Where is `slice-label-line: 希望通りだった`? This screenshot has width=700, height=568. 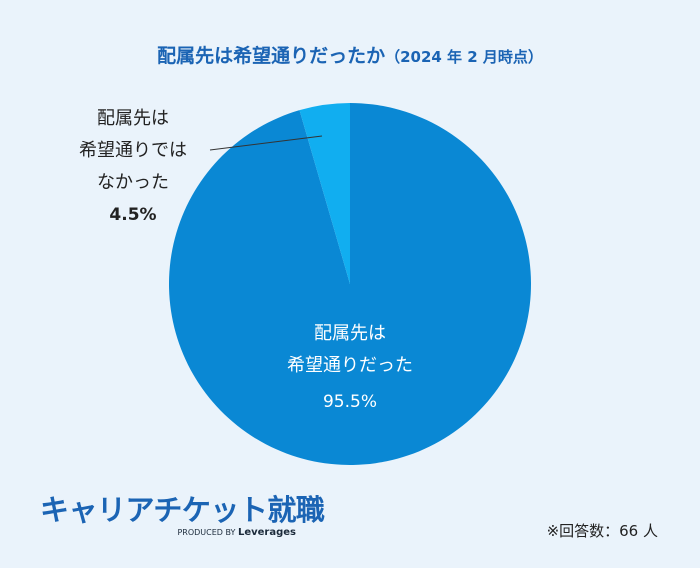 slice-label-line: 希望通りだった is located at coordinates (350, 365).